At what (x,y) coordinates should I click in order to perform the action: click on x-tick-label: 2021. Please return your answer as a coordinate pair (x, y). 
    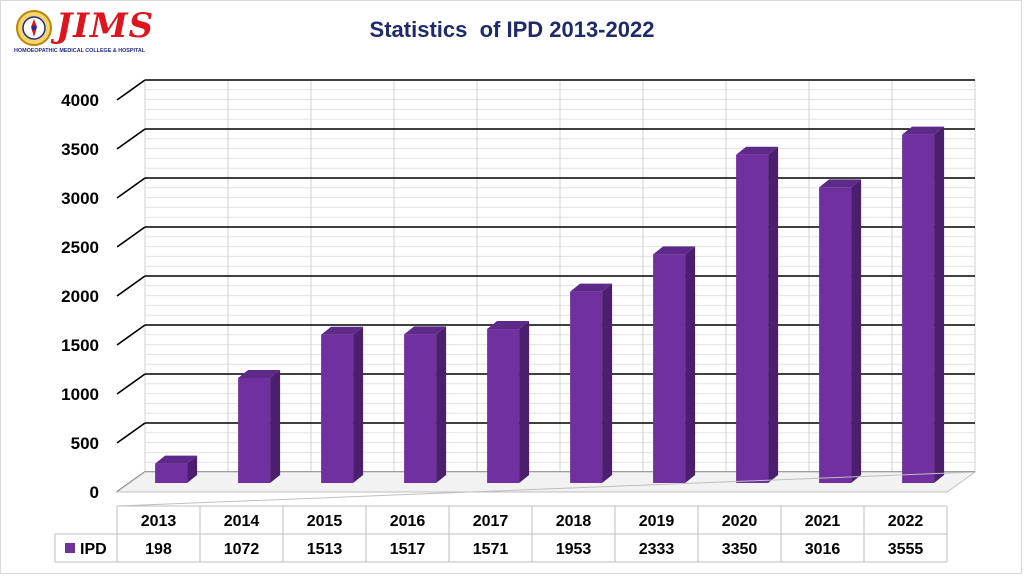
    Looking at the image, I should click on (823, 521).